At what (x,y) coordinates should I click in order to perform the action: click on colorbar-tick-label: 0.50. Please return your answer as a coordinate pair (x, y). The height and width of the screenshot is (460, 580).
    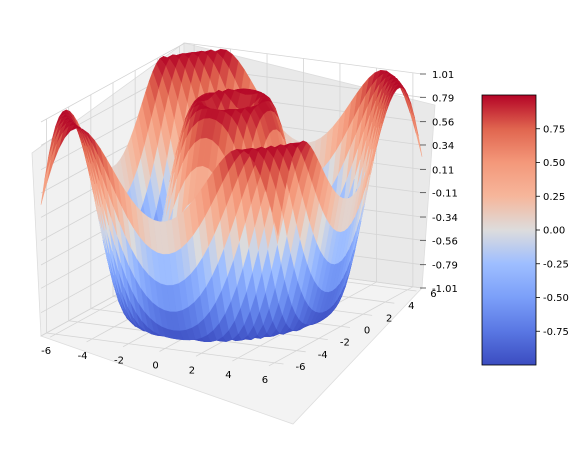
    Looking at the image, I should click on (554, 163).